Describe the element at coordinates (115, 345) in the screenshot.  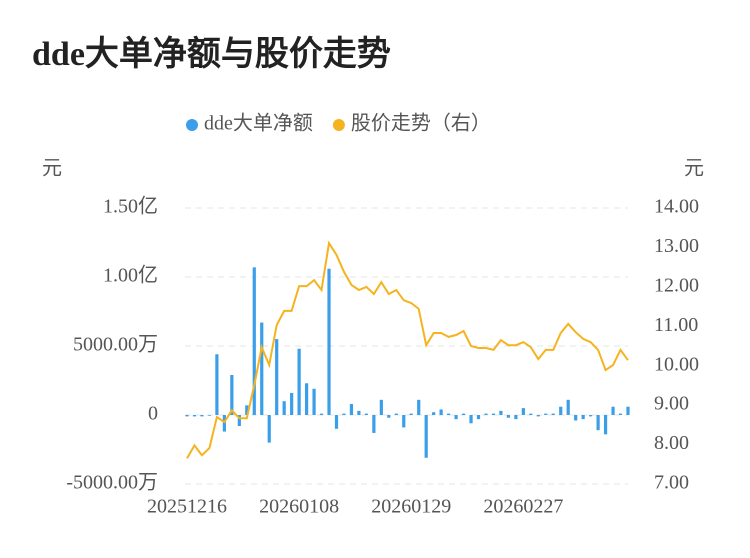
I see `y-tick-label: 5000.00万` at that location.